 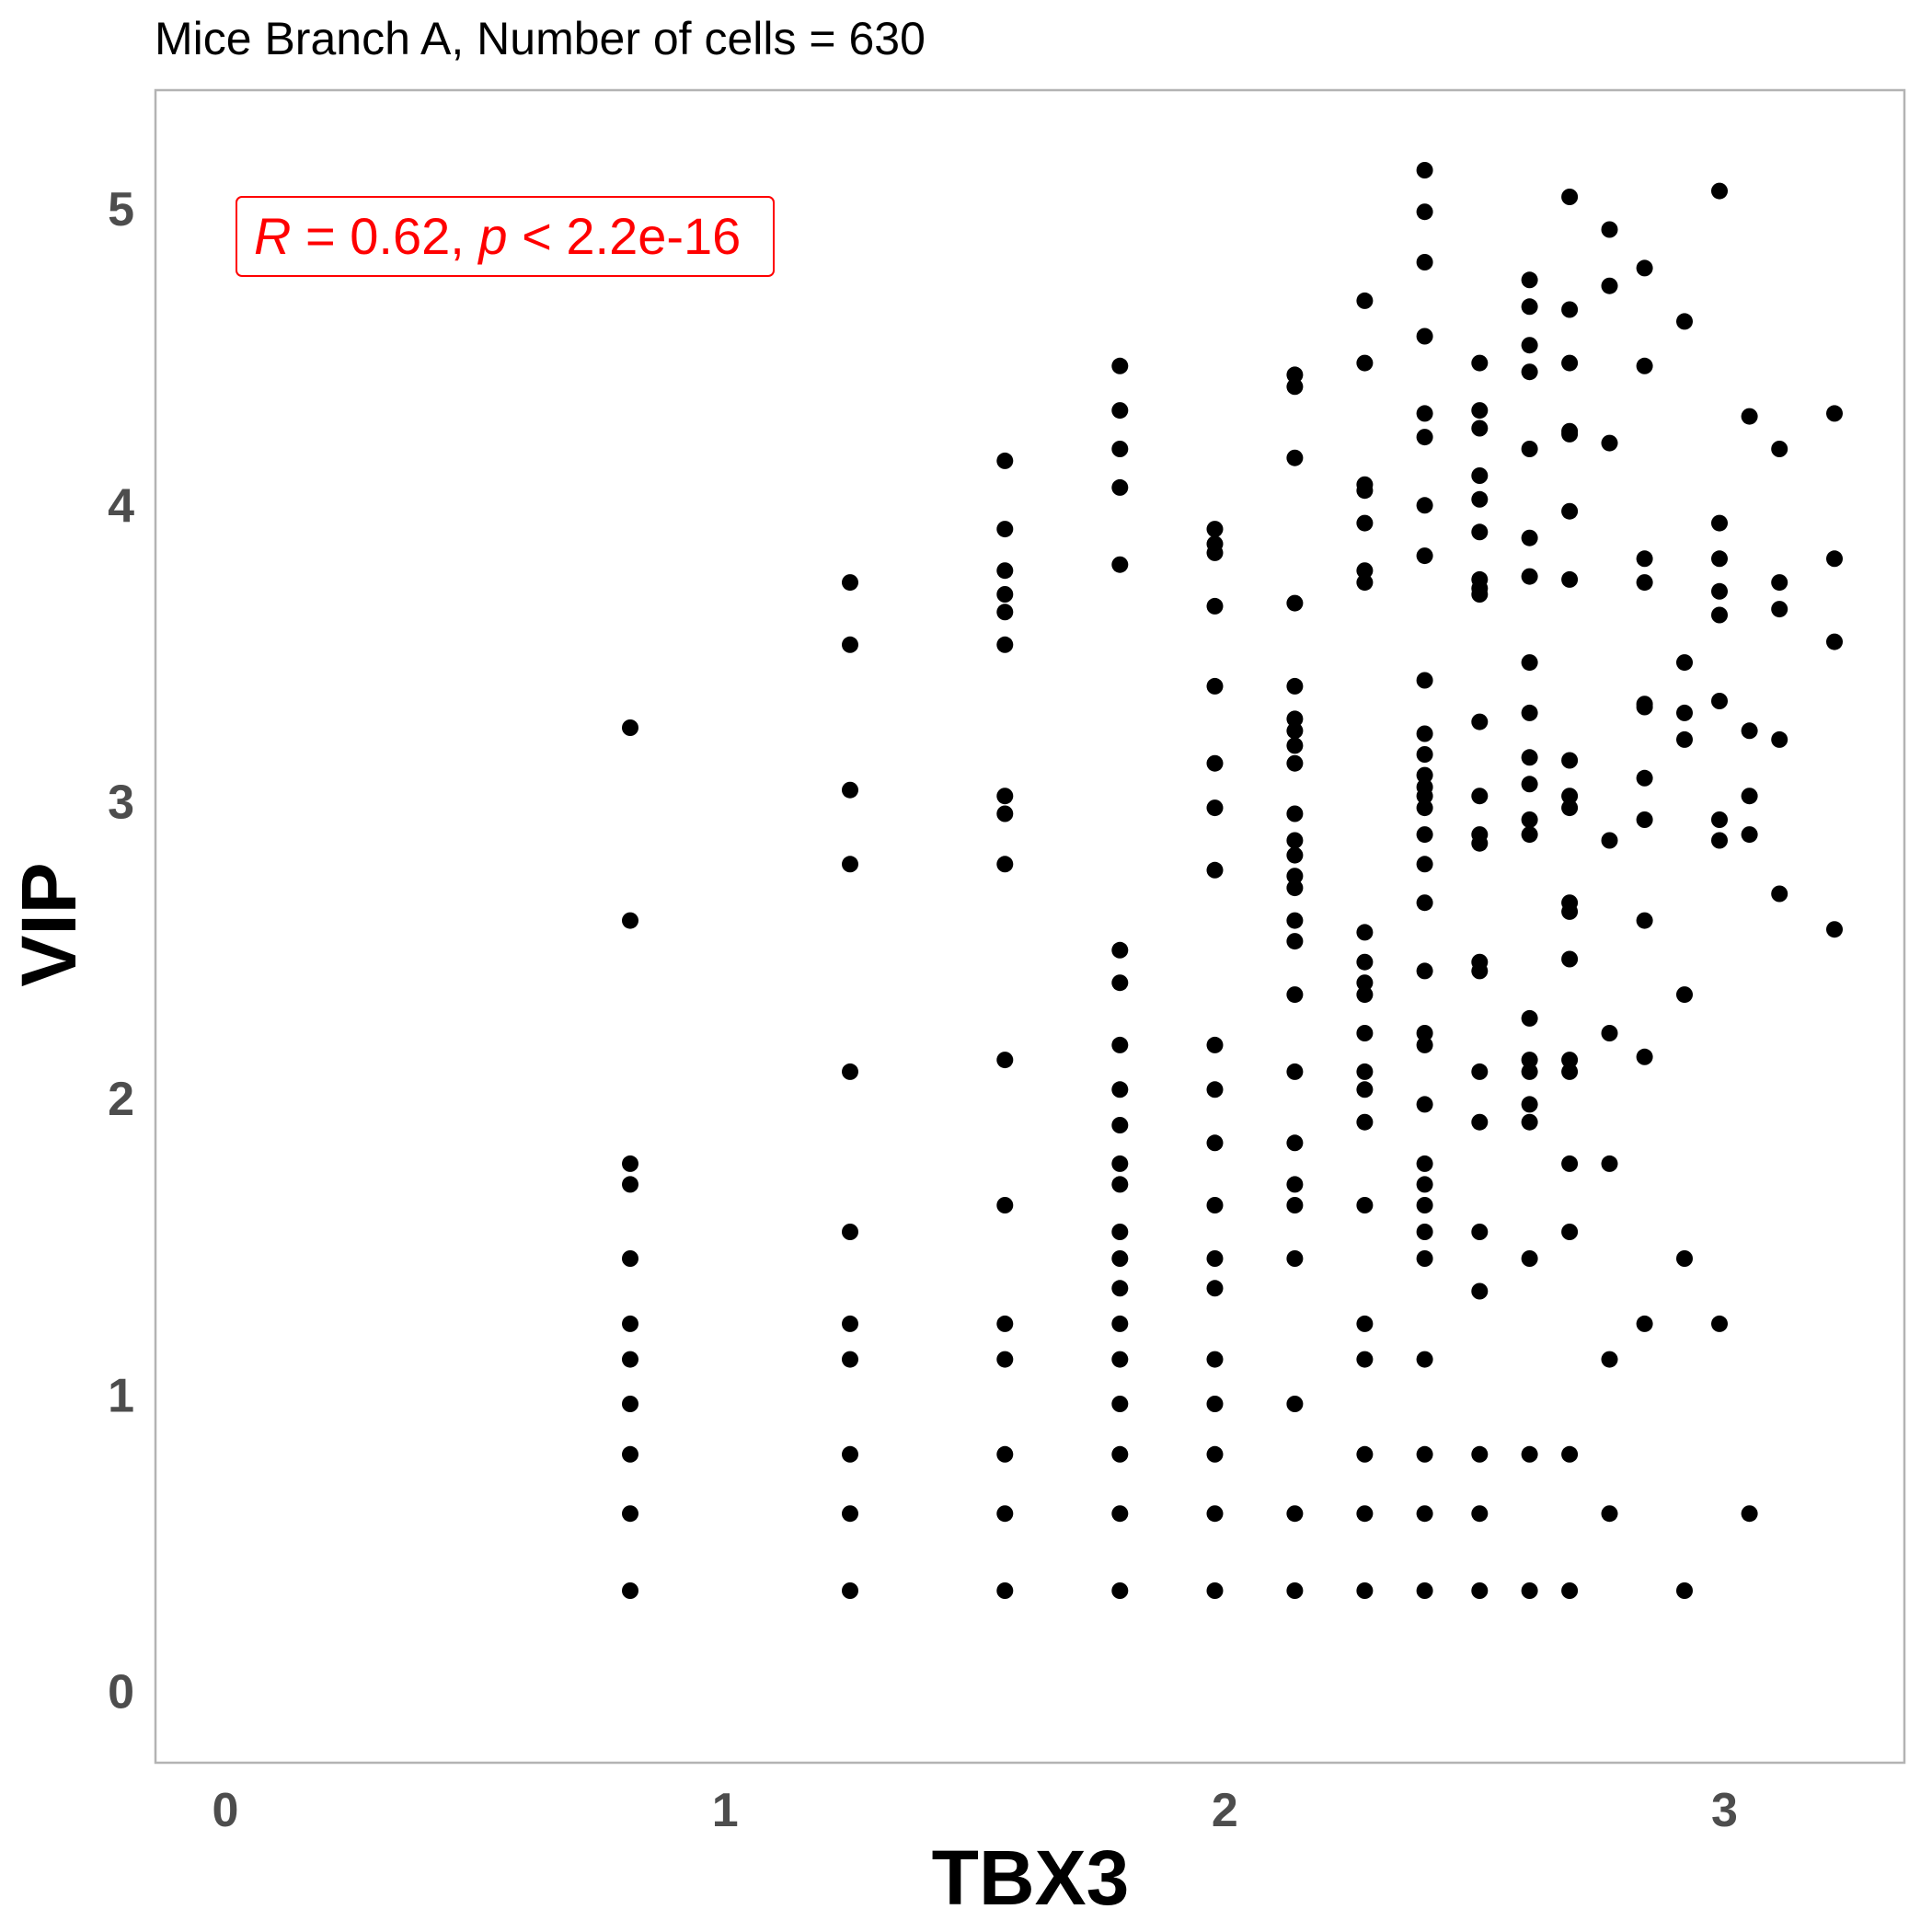 What do you see at coordinates (975, 1810) in the screenshot?
I see `x-axis-ticks: 0 1 2 3` at bounding box center [975, 1810].